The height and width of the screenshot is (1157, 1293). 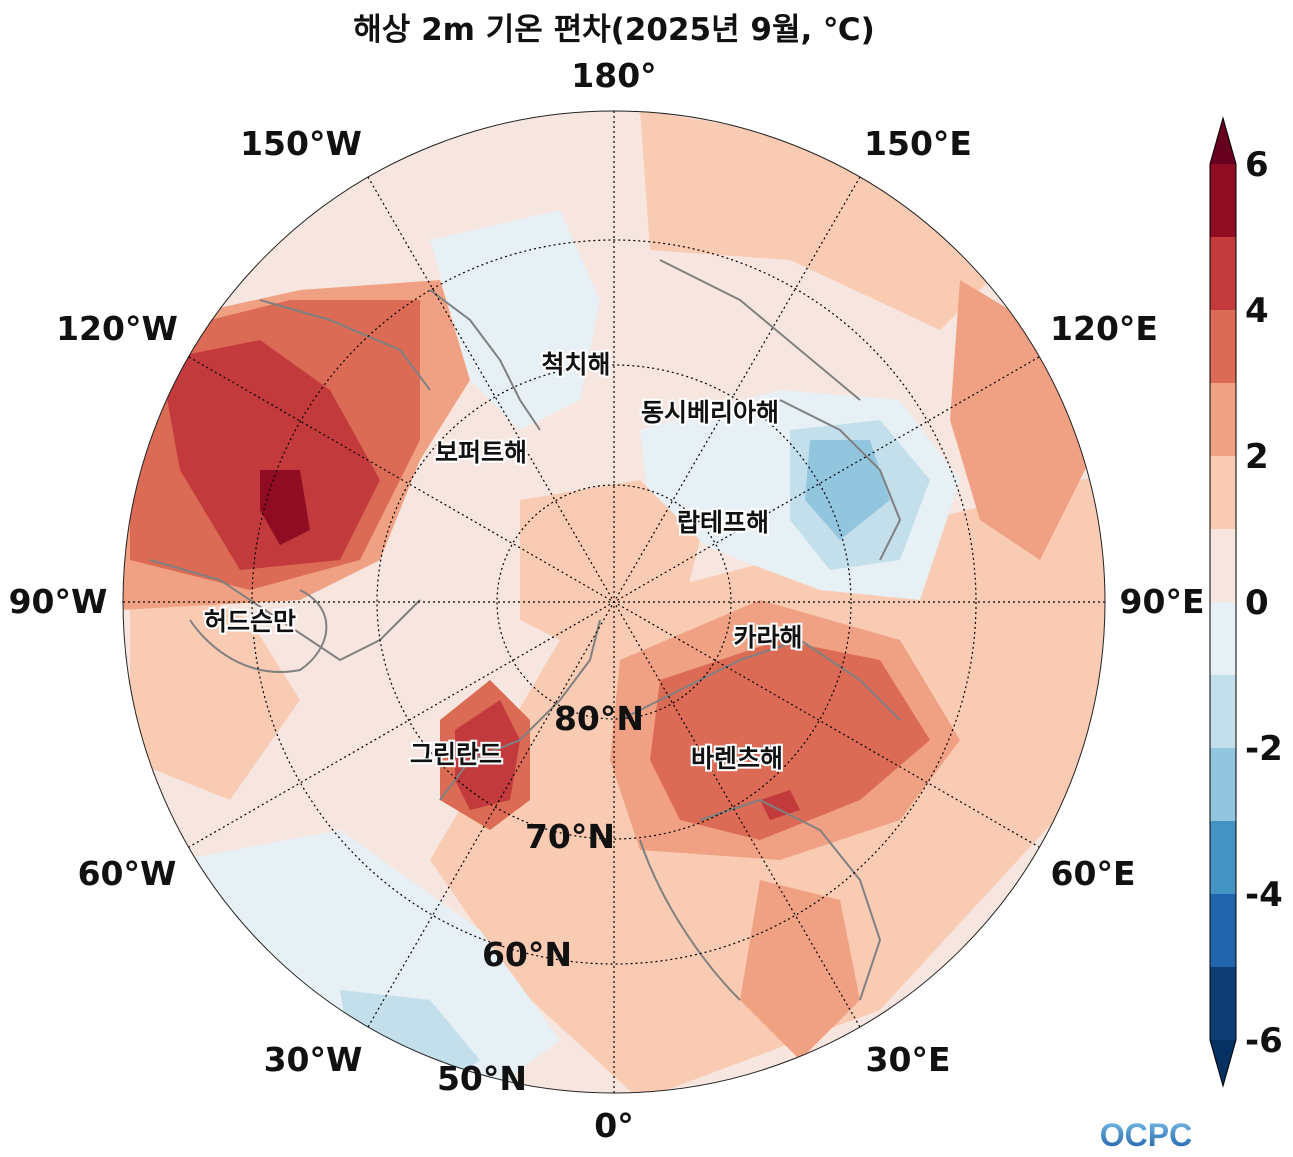 I want to click on lon-label-120e: 120°E, so click(x=1104, y=328).